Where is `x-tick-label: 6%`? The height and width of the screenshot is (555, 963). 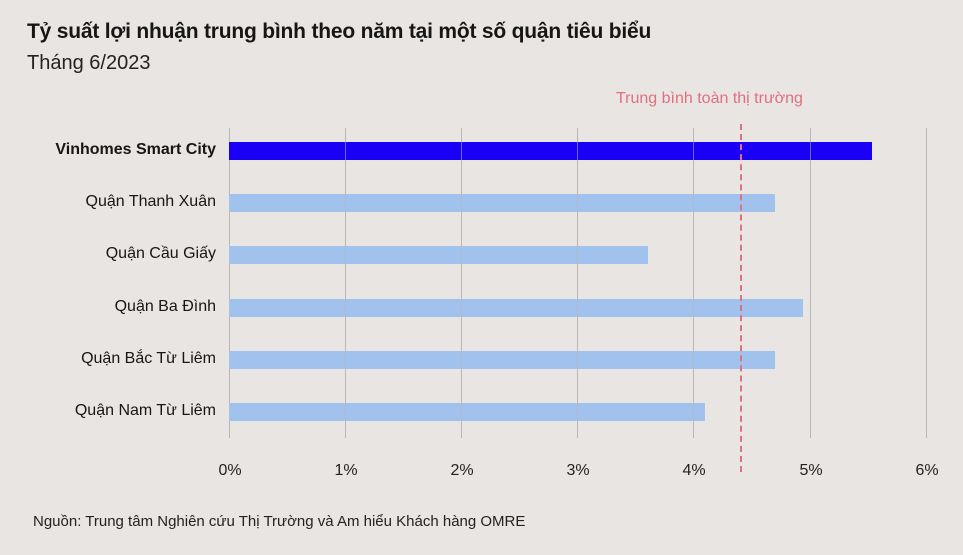
x-tick-label: 6% is located at coordinates (927, 470).